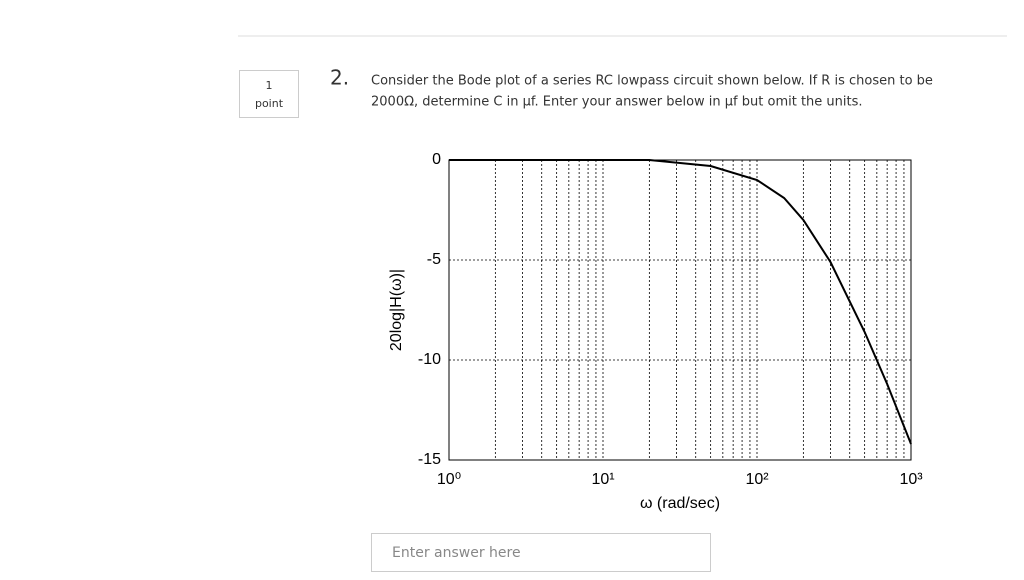 The width and height of the screenshot is (1024, 580). Describe the element at coordinates (602, 479) in the screenshot. I see `x-tick-label: 10¹` at that location.